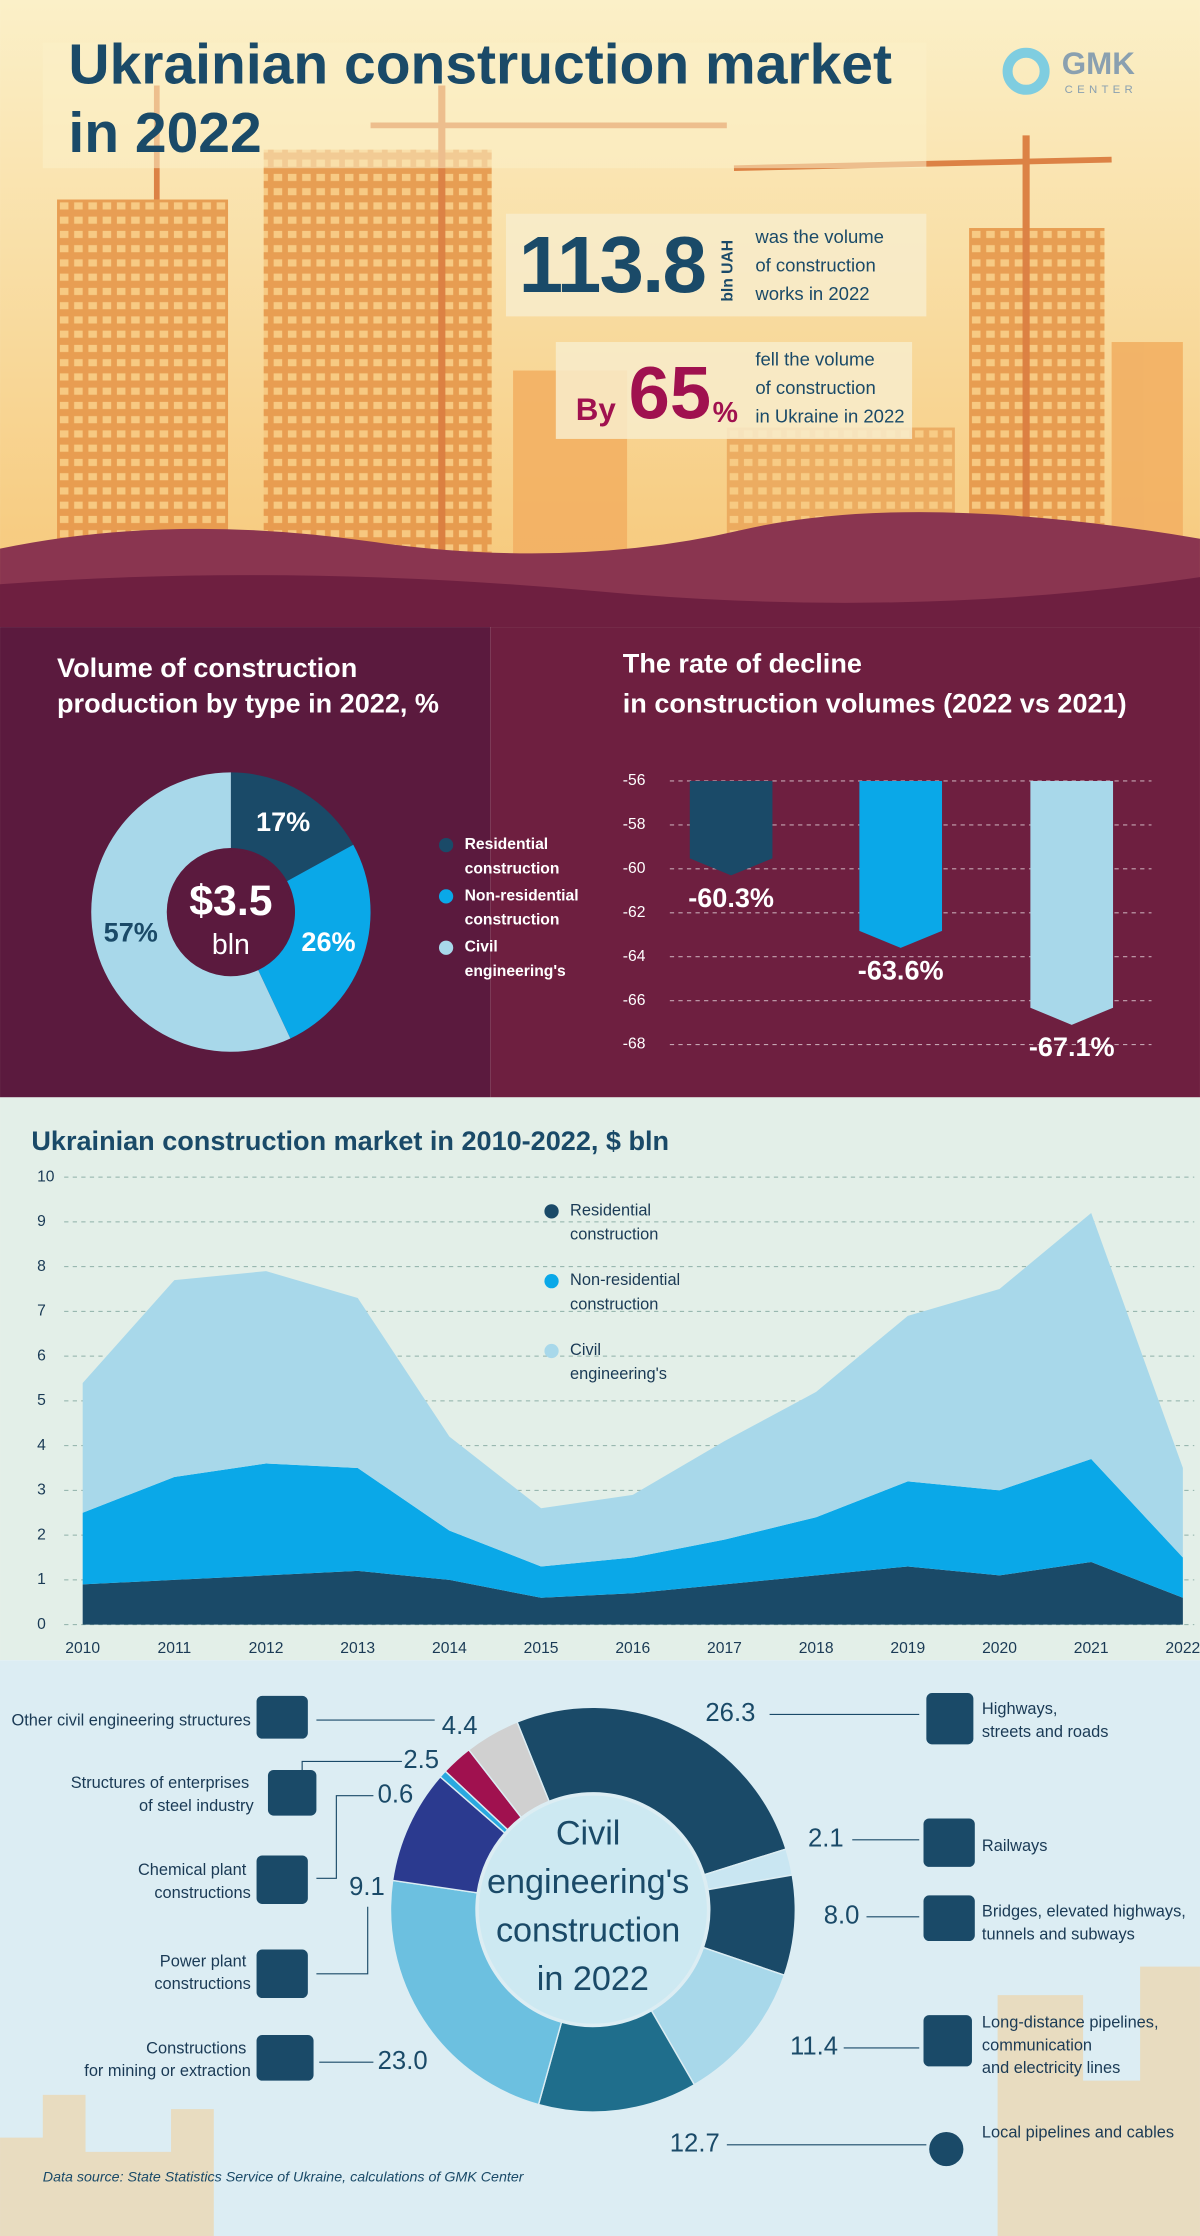  What do you see at coordinates (634, 956) in the screenshot?
I see `y-tick-label: -64` at bounding box center [634, 956].